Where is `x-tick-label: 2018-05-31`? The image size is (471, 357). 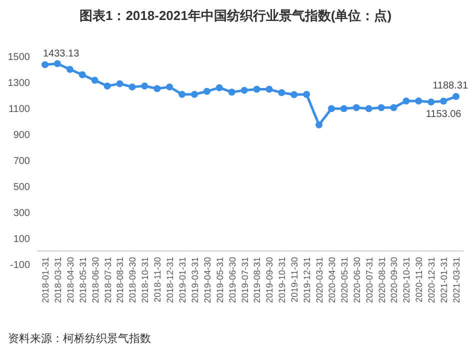
x-tick-label: 2018-05-31 is located at coordinates (83, 280).